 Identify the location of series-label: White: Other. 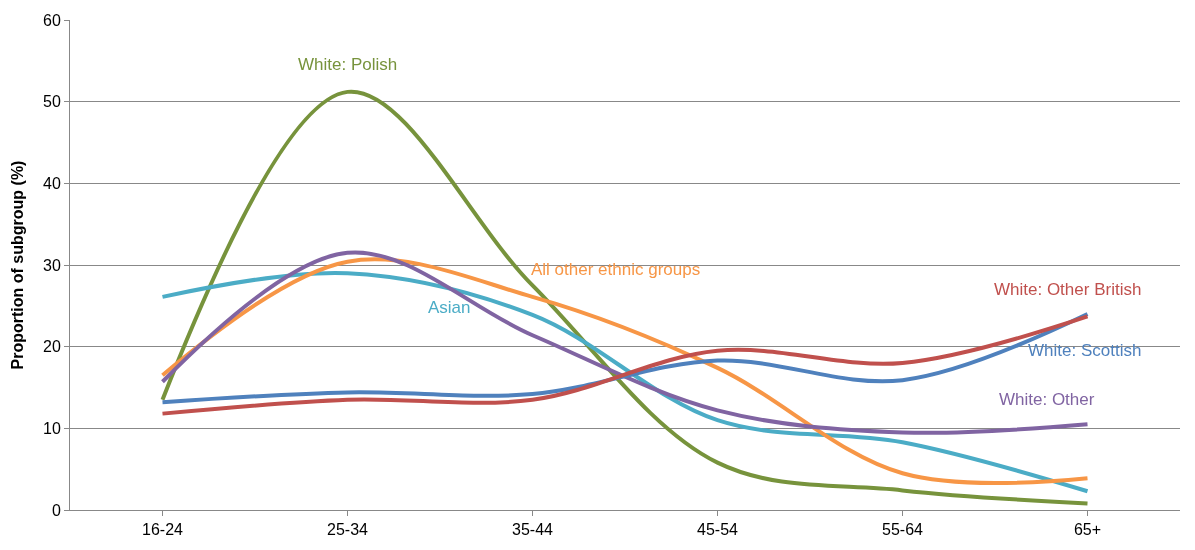
(1047, 399).